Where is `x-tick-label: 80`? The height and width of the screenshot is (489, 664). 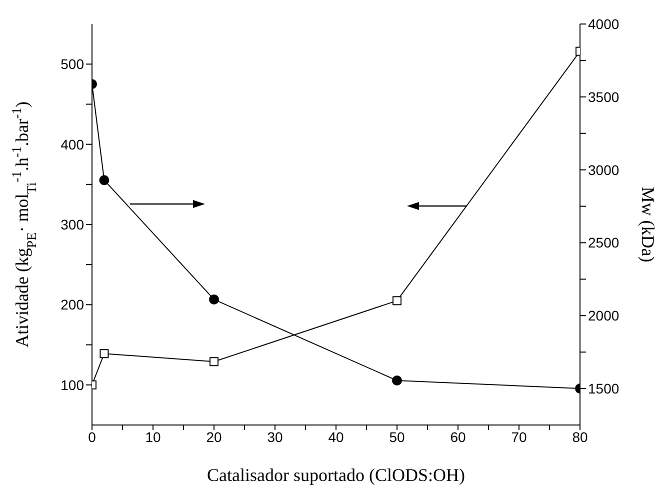
x-tick-label: 80 is located at coordinates (580, 436).